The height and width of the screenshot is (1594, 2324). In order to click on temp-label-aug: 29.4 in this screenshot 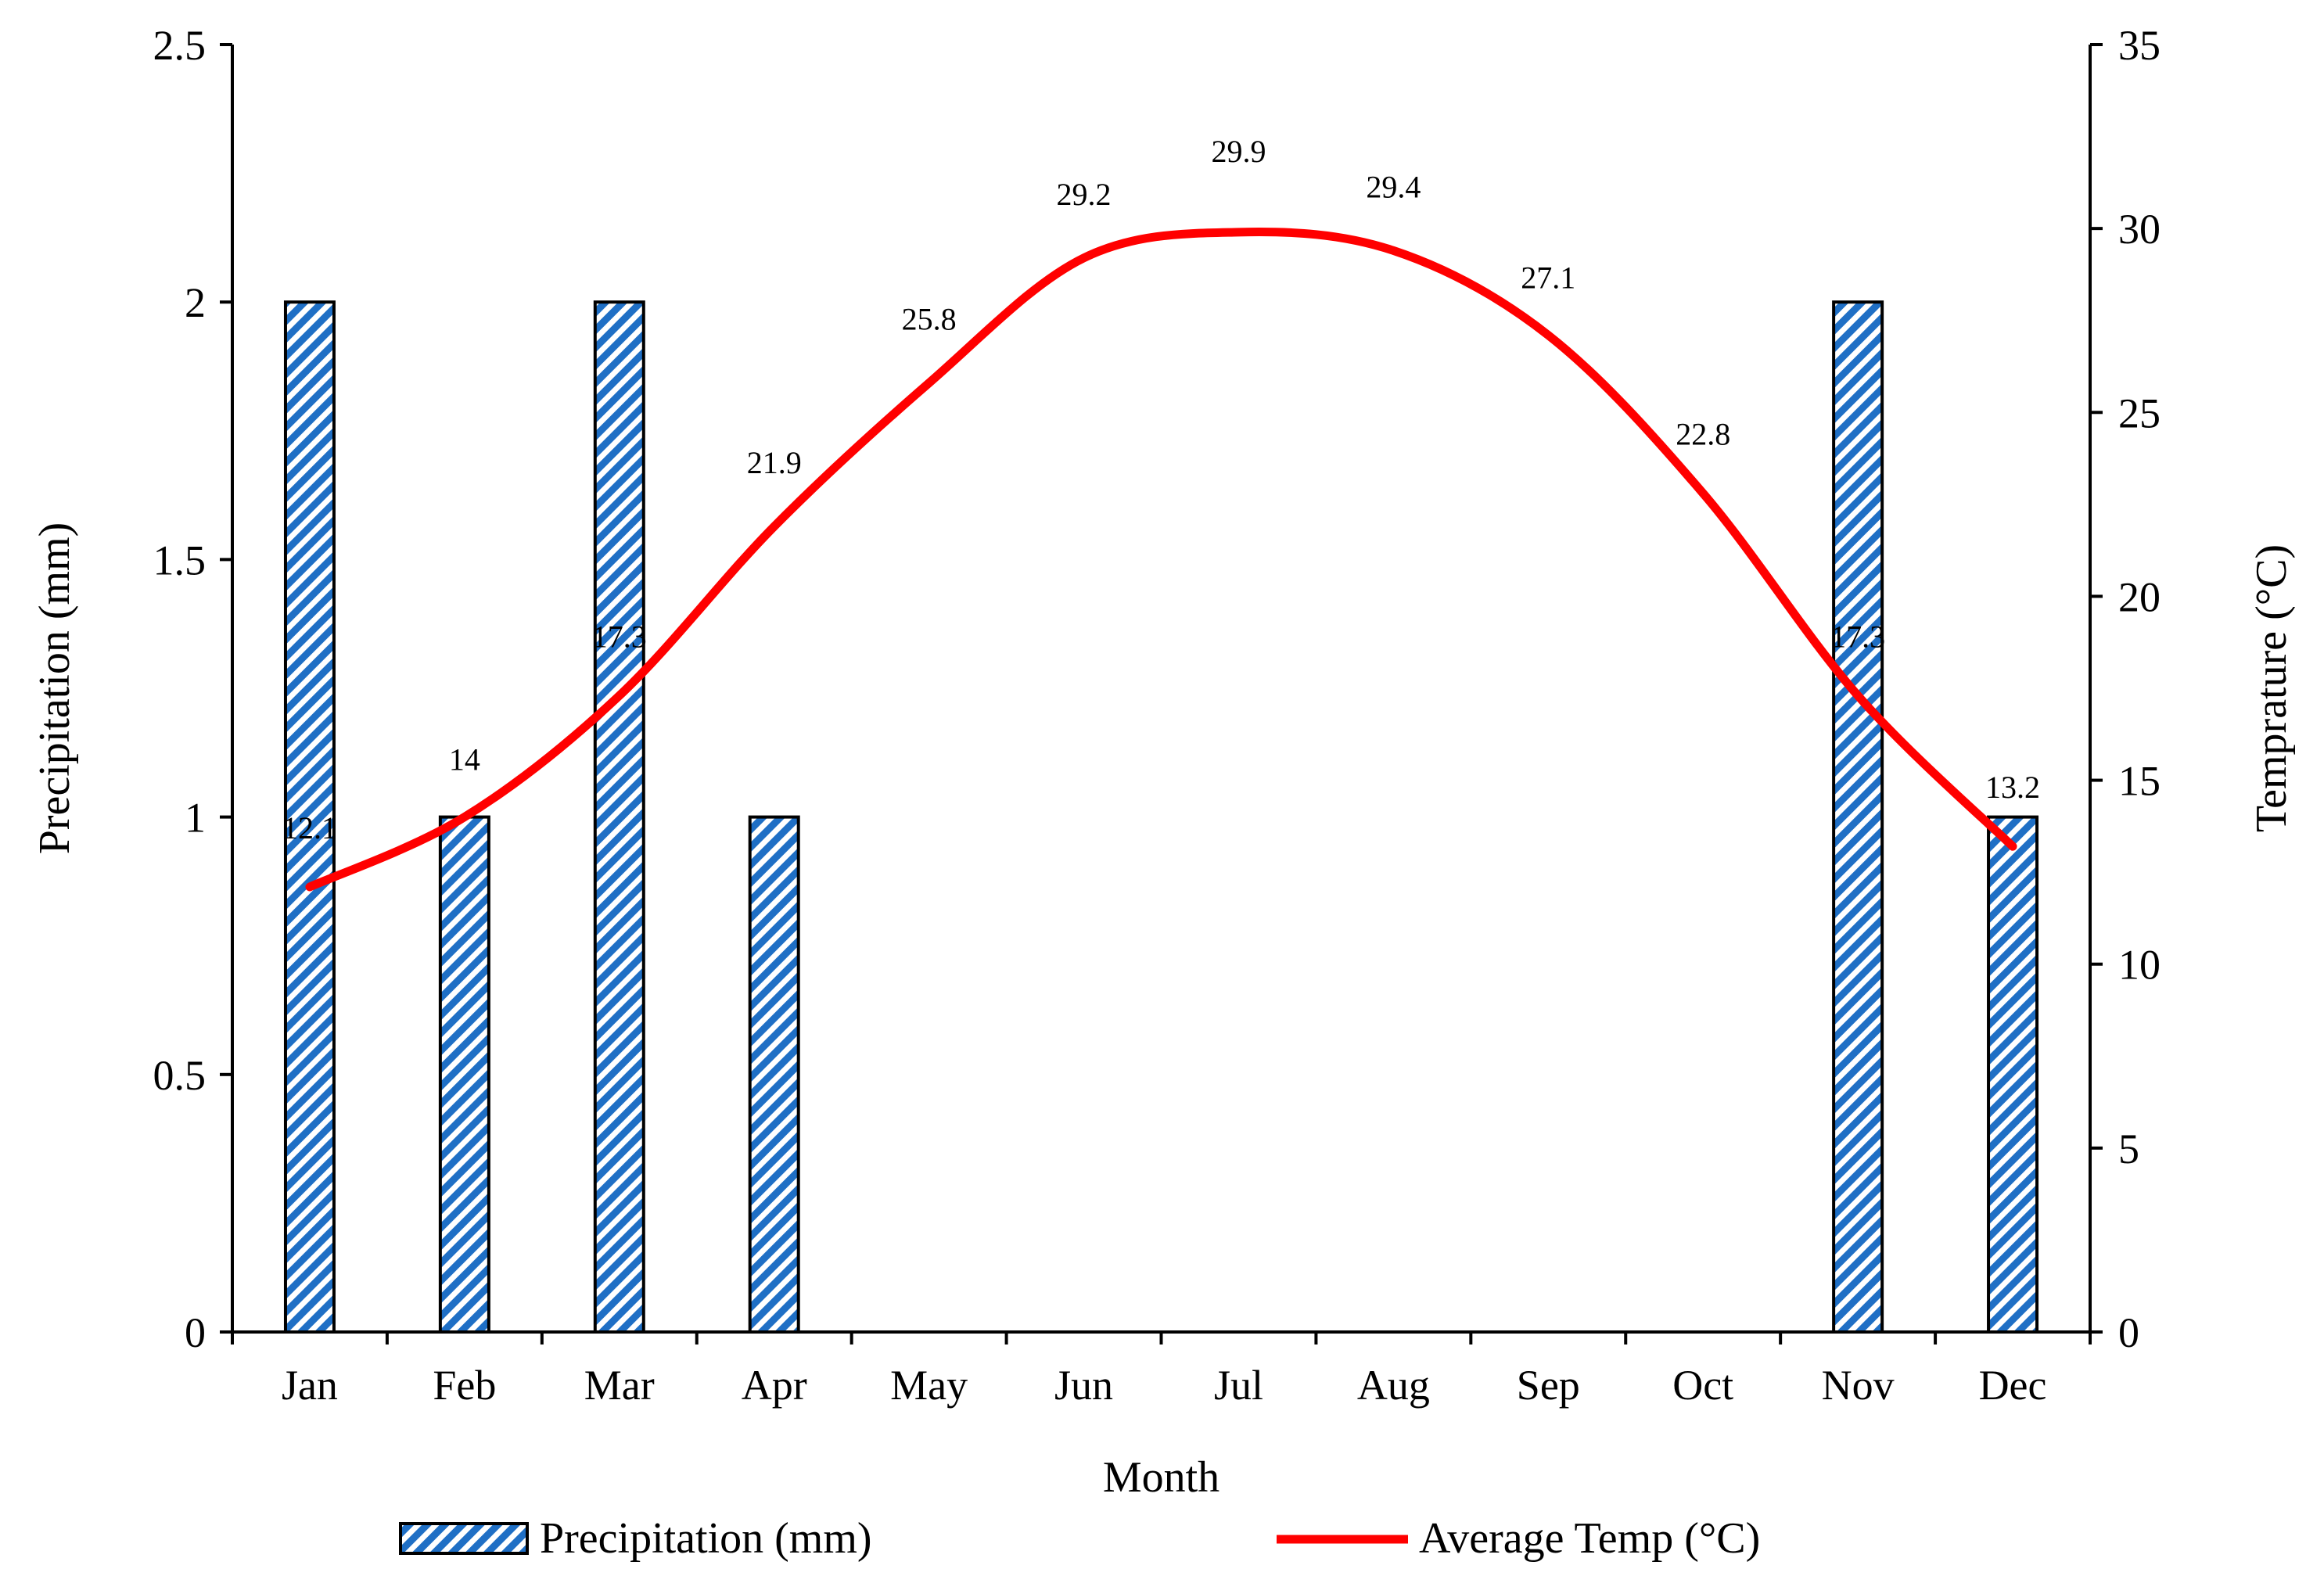, I will do `click(1393, 186)`.